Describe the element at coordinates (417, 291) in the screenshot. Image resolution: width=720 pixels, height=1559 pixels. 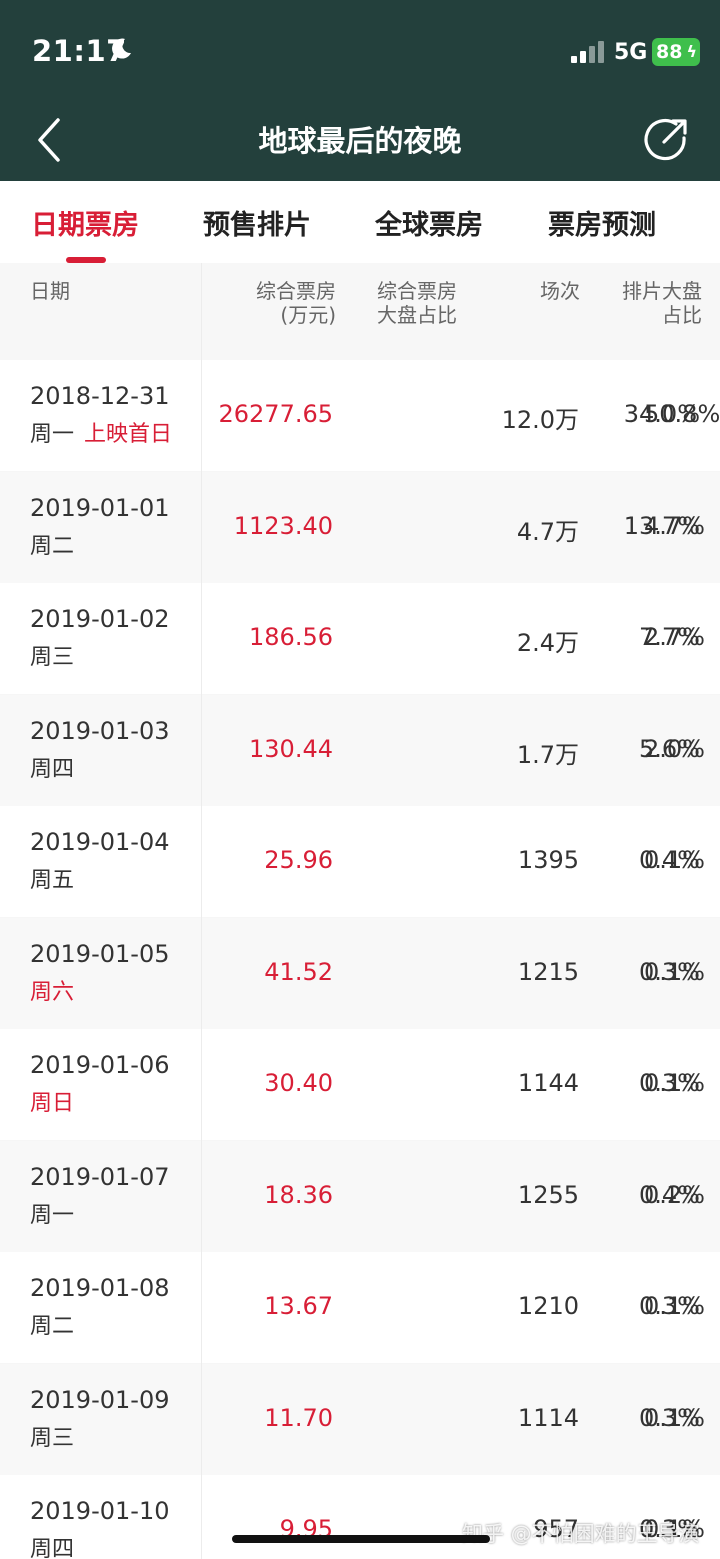
I see `header-market-share-line1: 综合票房` at that location.